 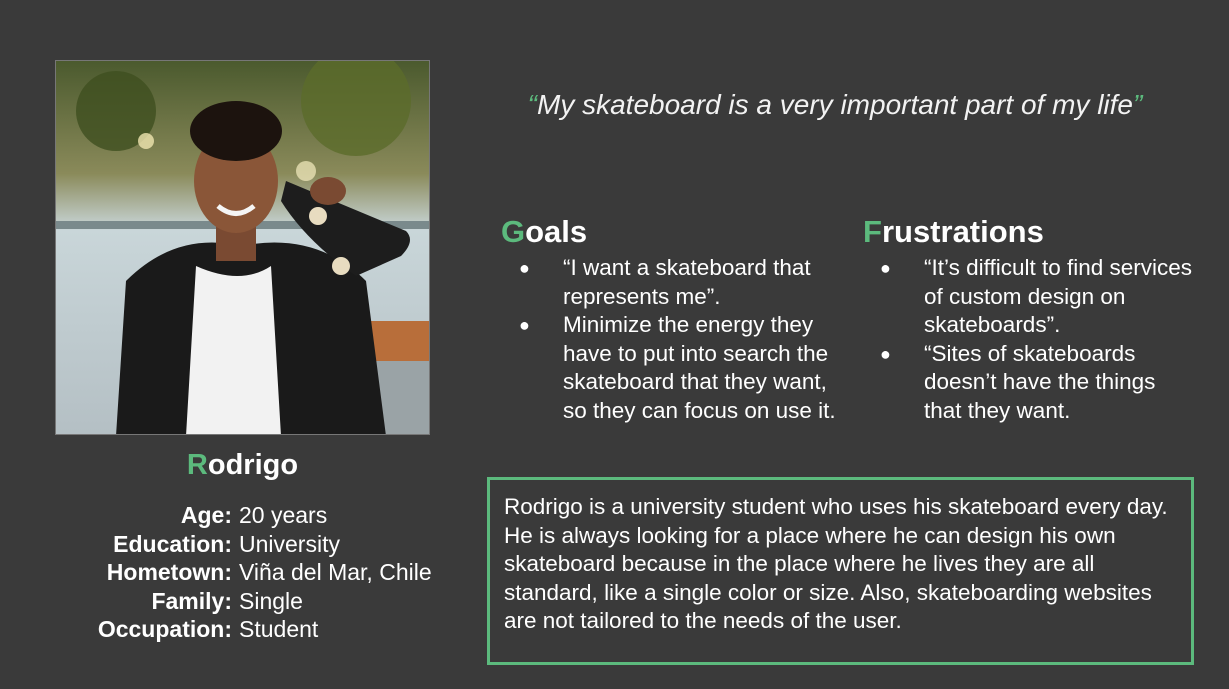 What do you see at coordinates (271, 600) in the screenshot?
I see `detail-value: Single` at bounding box center [271, 600].